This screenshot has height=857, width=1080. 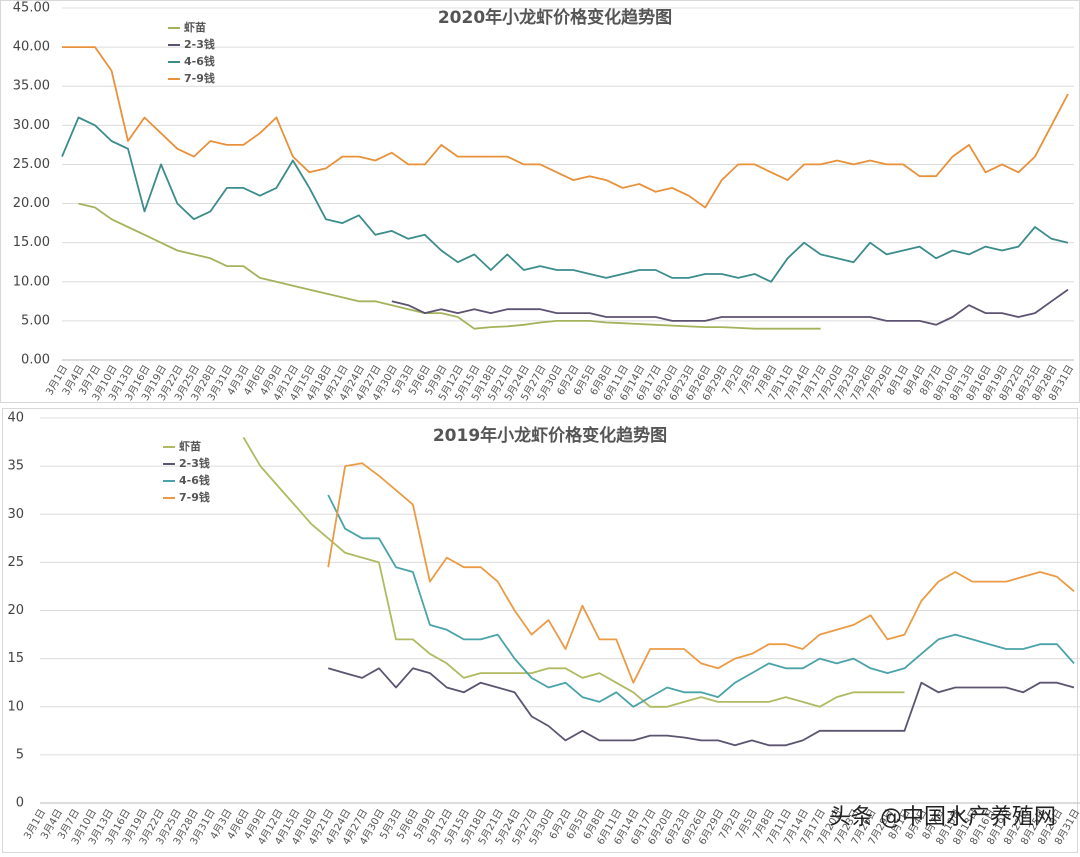 What do you see at coordinates (35, 360) in the screenshot?
I see `y-tick-label: 0.00` at bounding box center [35, 360].